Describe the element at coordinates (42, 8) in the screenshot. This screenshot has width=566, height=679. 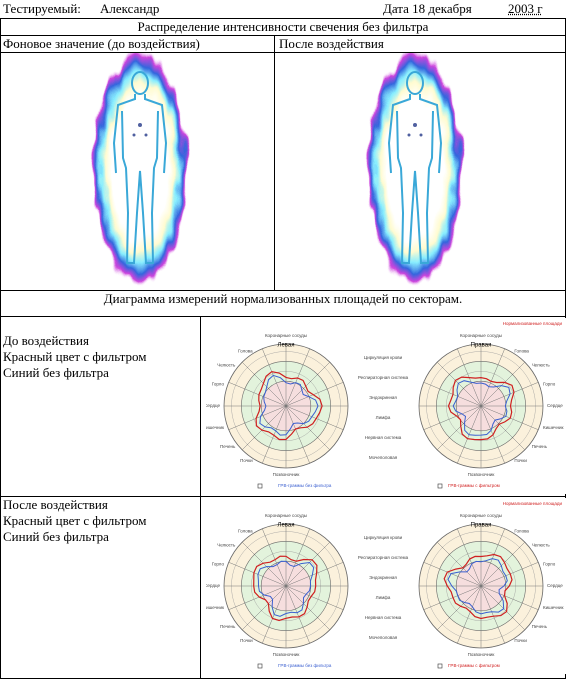
I see `subject-label: Тестируемый:` at that location.